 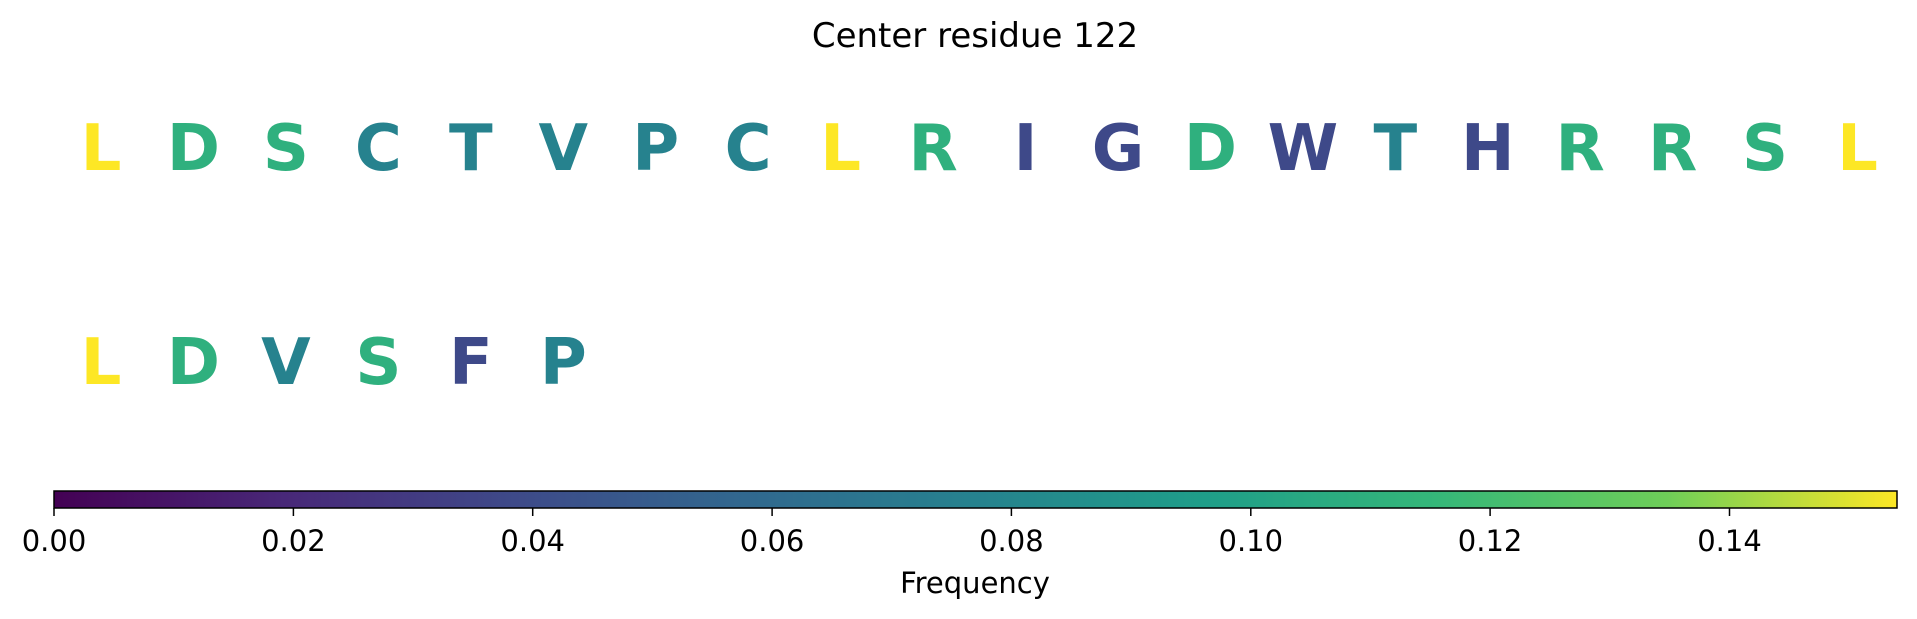 What do you see at coordinates (1729, 541) in the screenshot?
I see `colorbar-tick-label: 0.14` at bounding box center [1729, 541].